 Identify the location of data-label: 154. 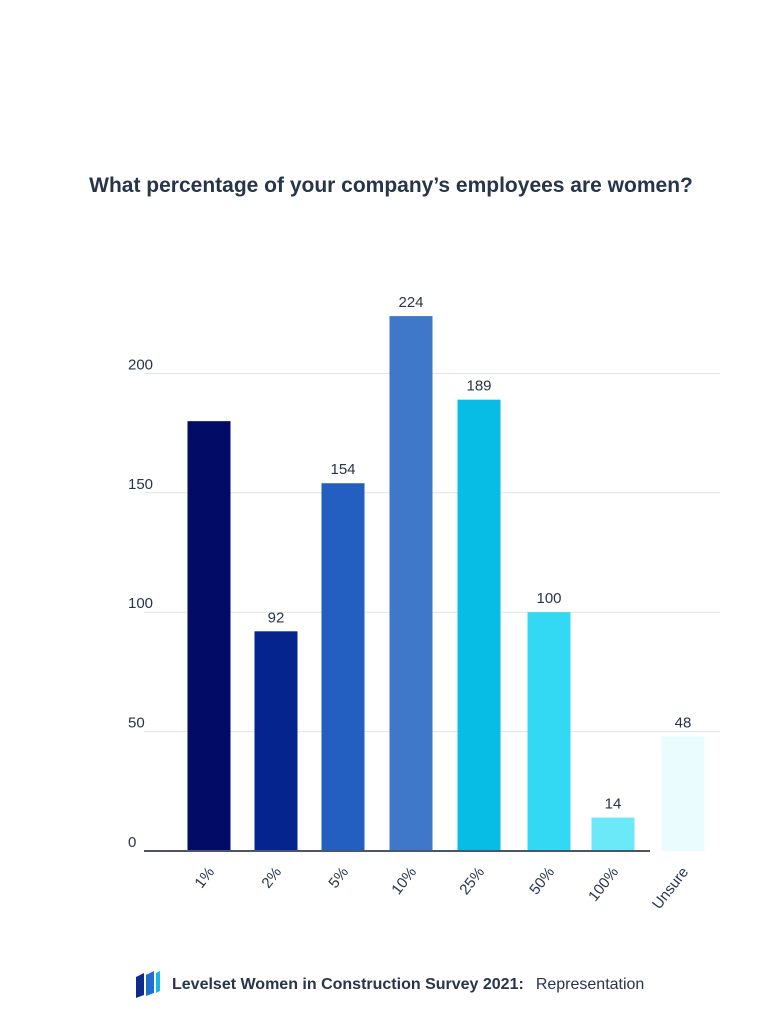
(342, 469).